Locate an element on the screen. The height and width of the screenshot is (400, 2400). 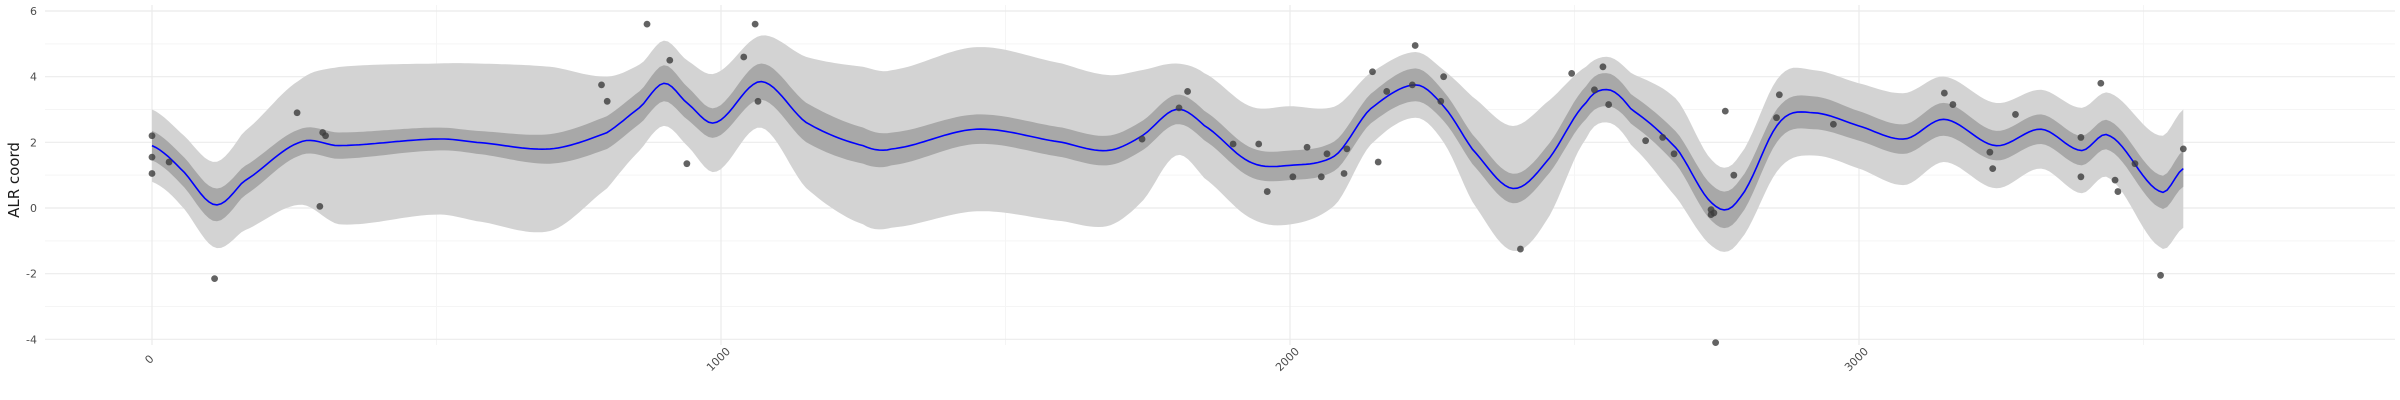
y-axis-title: ALR coord is located at coordinates (14, 180).